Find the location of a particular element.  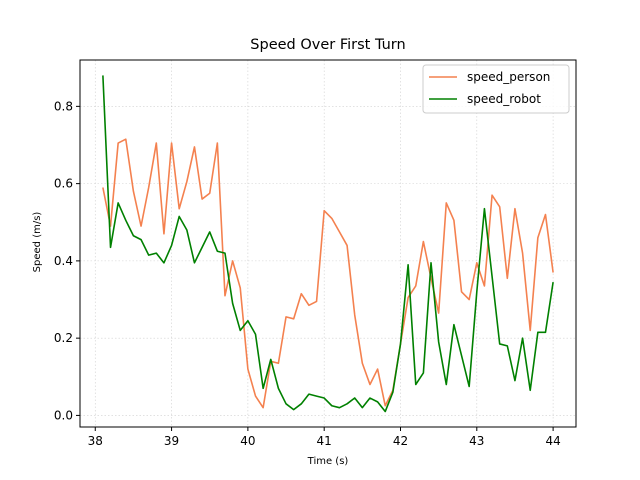

x-axis-ticks: 38 39 40 41 42 43 44 is located at coordinates (324, 437).